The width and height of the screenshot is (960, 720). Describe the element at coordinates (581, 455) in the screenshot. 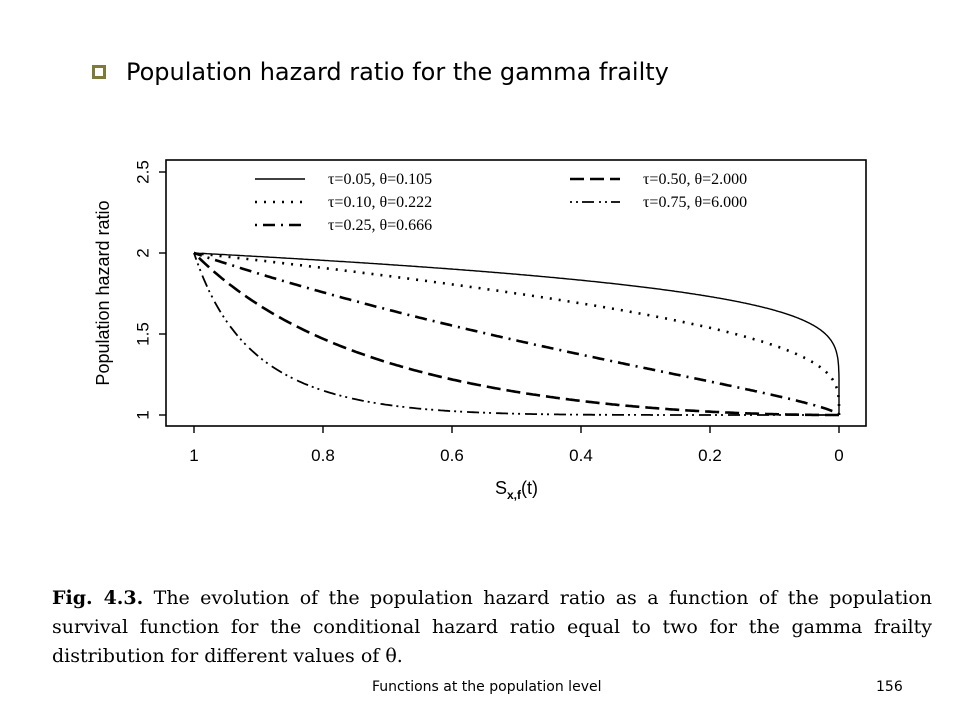

I see `x-tick-label: 0.4` at that location.